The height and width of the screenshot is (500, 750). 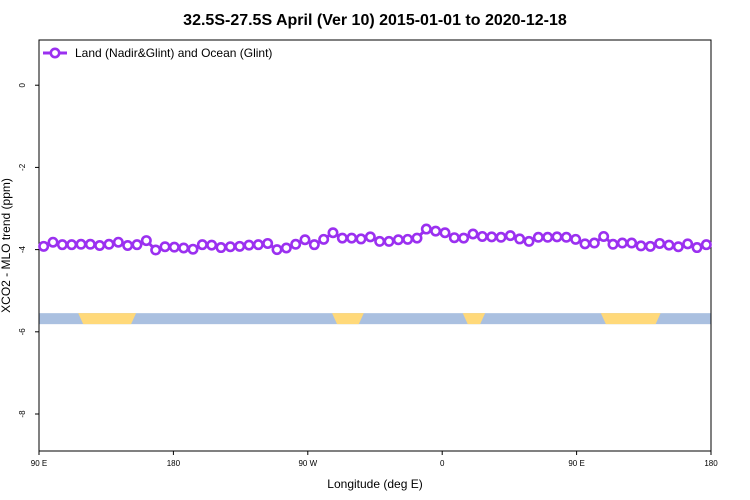 What do you see at coordinates (22, 84) in the screenshot?
I see `y-tick-label: 0` at bounding box center [22, 84].